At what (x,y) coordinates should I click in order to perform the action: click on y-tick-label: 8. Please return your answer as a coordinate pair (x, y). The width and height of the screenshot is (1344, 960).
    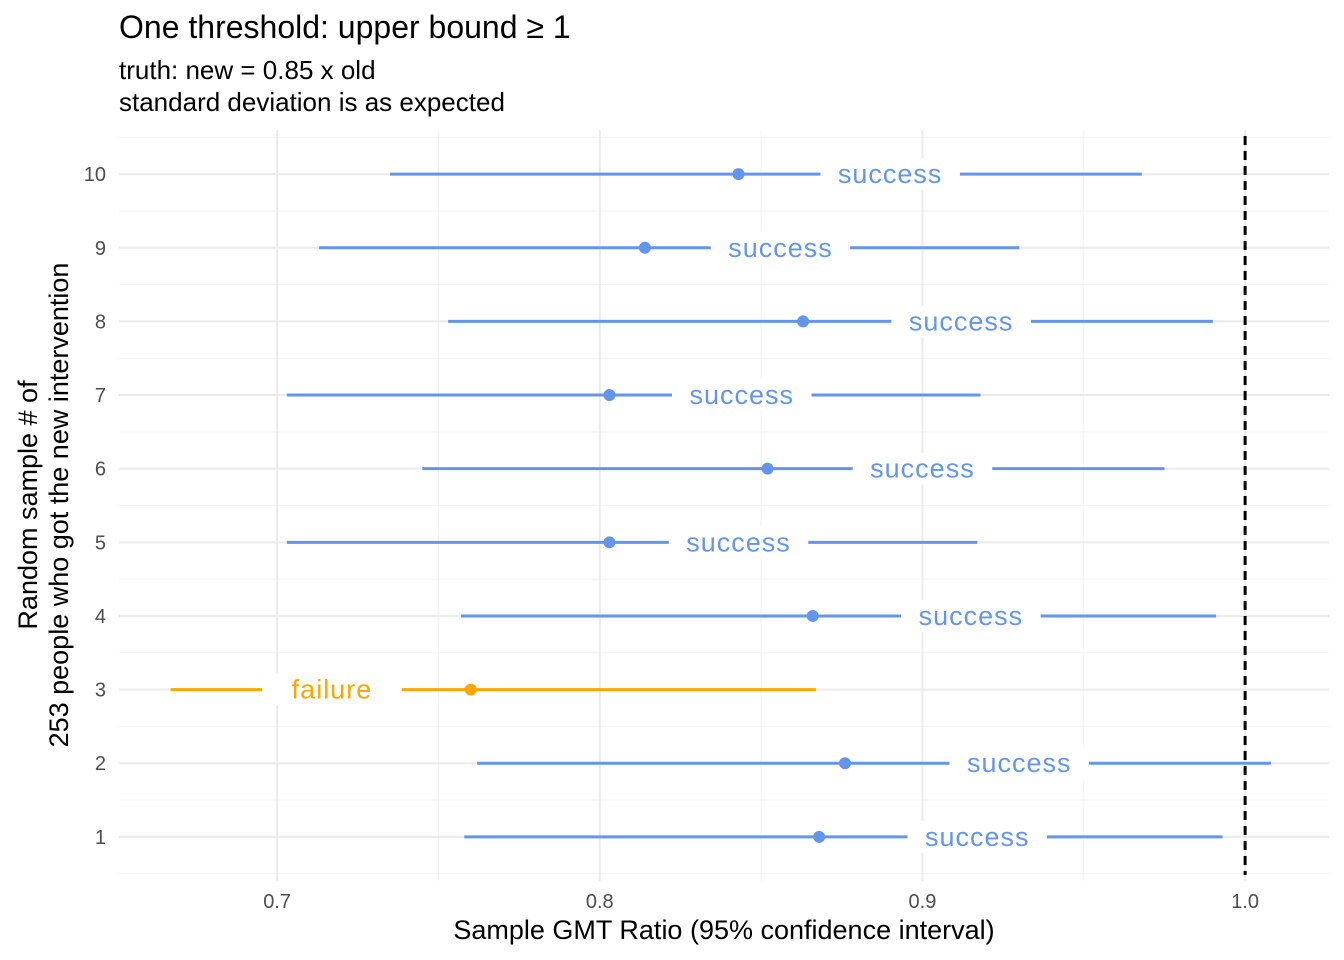
    Looking at the image, I should click on (100, 322).